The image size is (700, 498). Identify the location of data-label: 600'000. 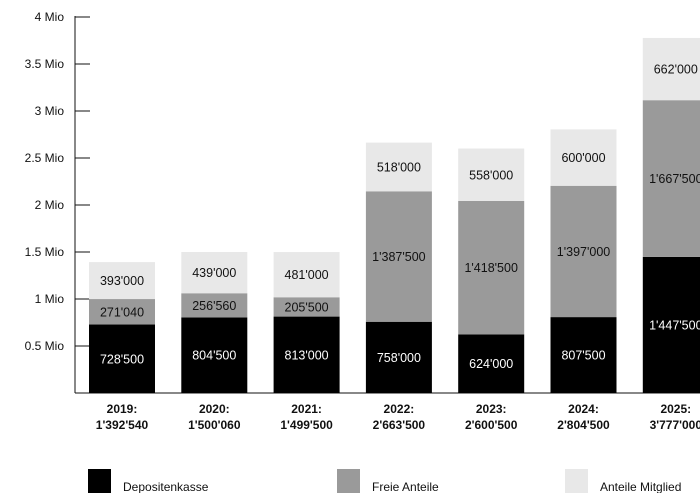
(583, 158).